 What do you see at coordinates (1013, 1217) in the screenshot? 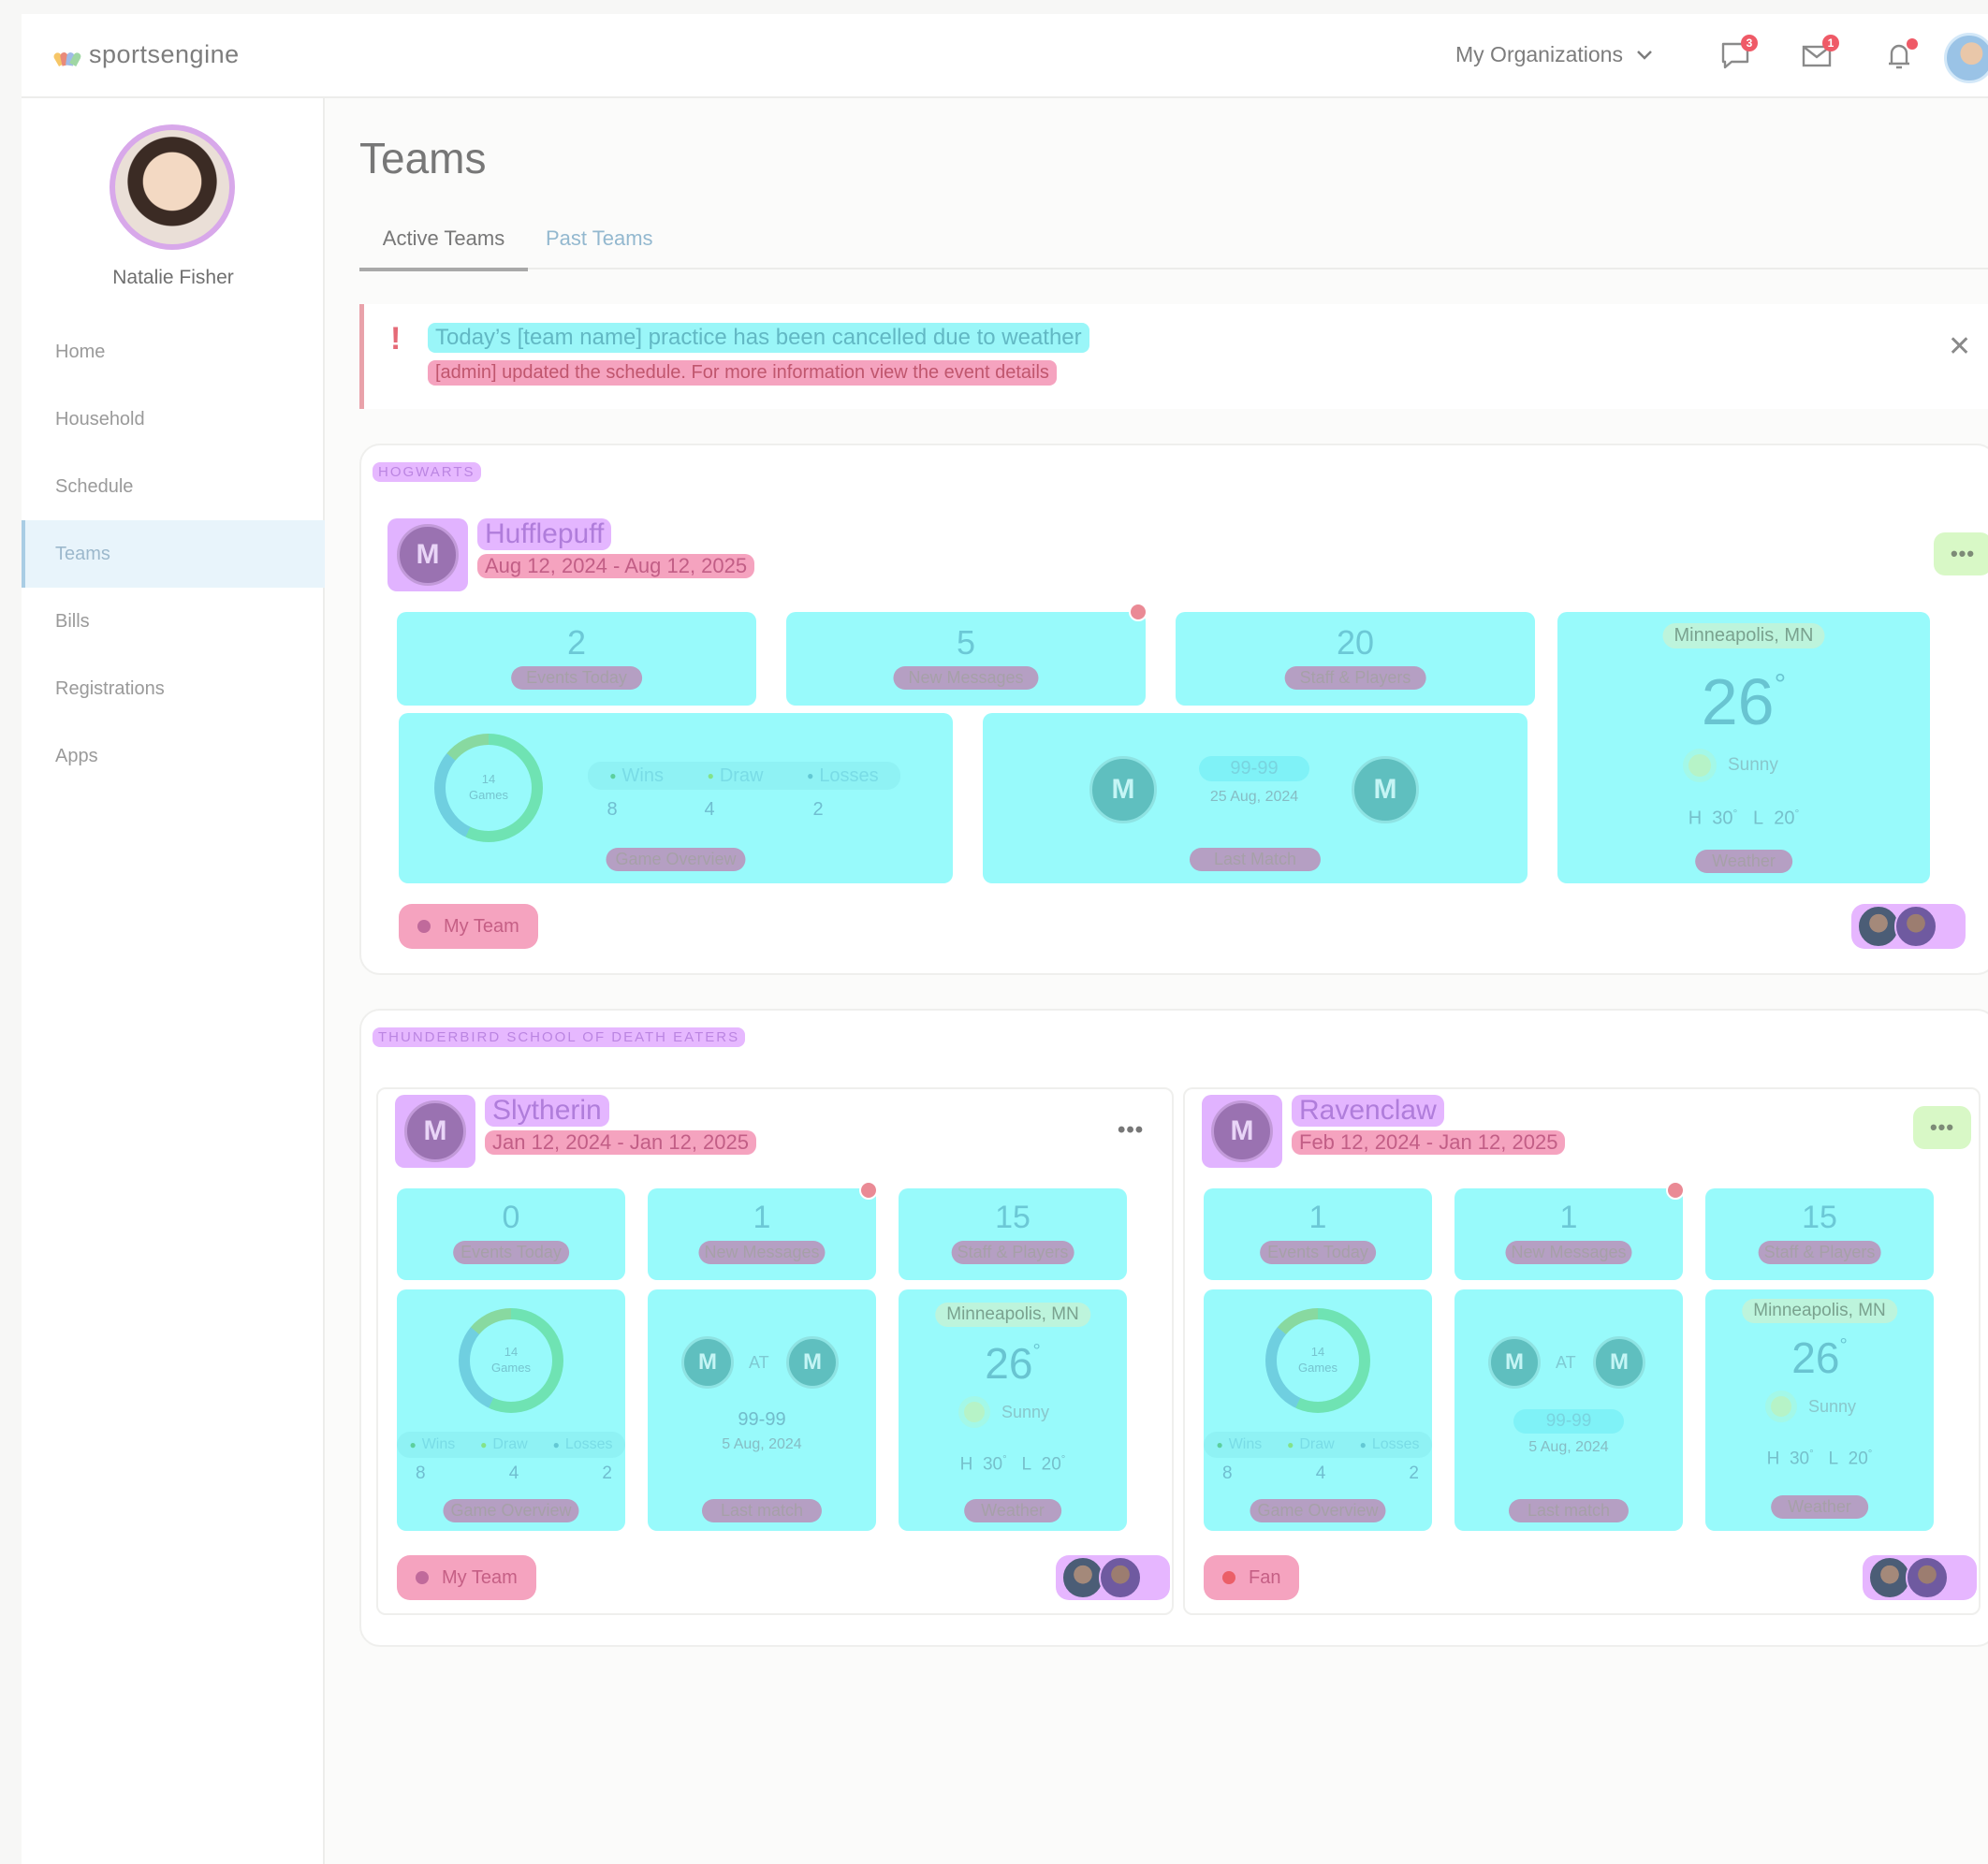
I see `staff-players-count: 15` at bounding box center [1013, 1217].